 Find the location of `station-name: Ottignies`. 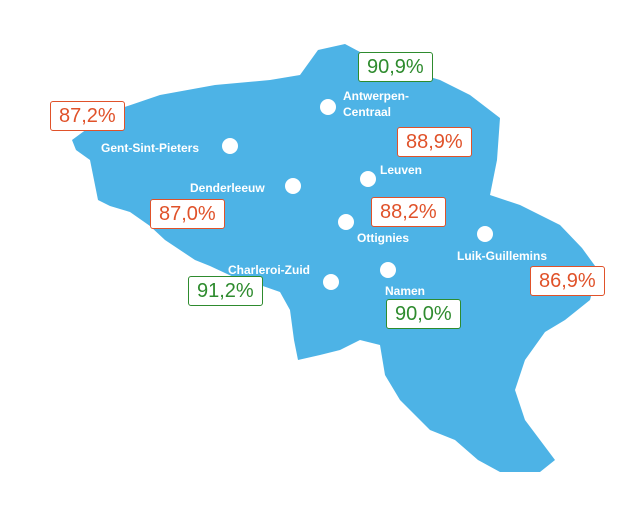

station-name: Ottignies is located at coordinates (383, 238).